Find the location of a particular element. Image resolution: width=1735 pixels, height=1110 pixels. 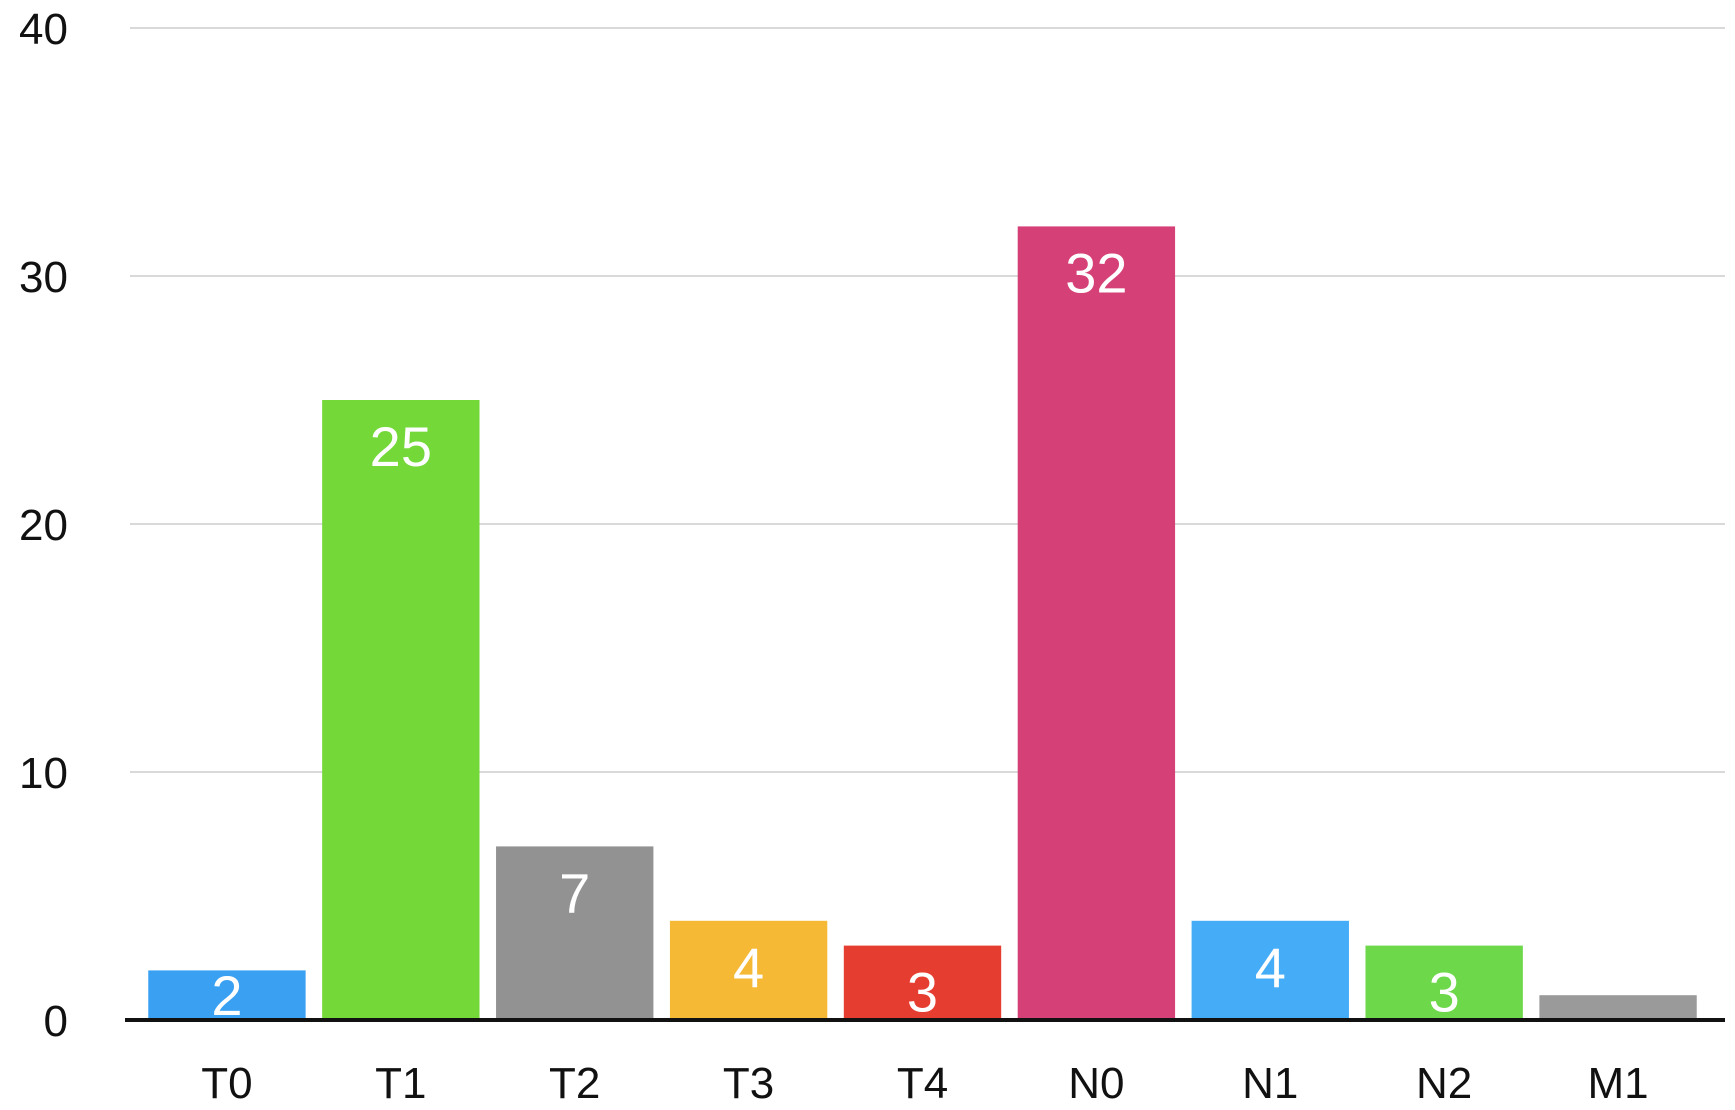

bar-t4 is located at coordinates (922, 982).